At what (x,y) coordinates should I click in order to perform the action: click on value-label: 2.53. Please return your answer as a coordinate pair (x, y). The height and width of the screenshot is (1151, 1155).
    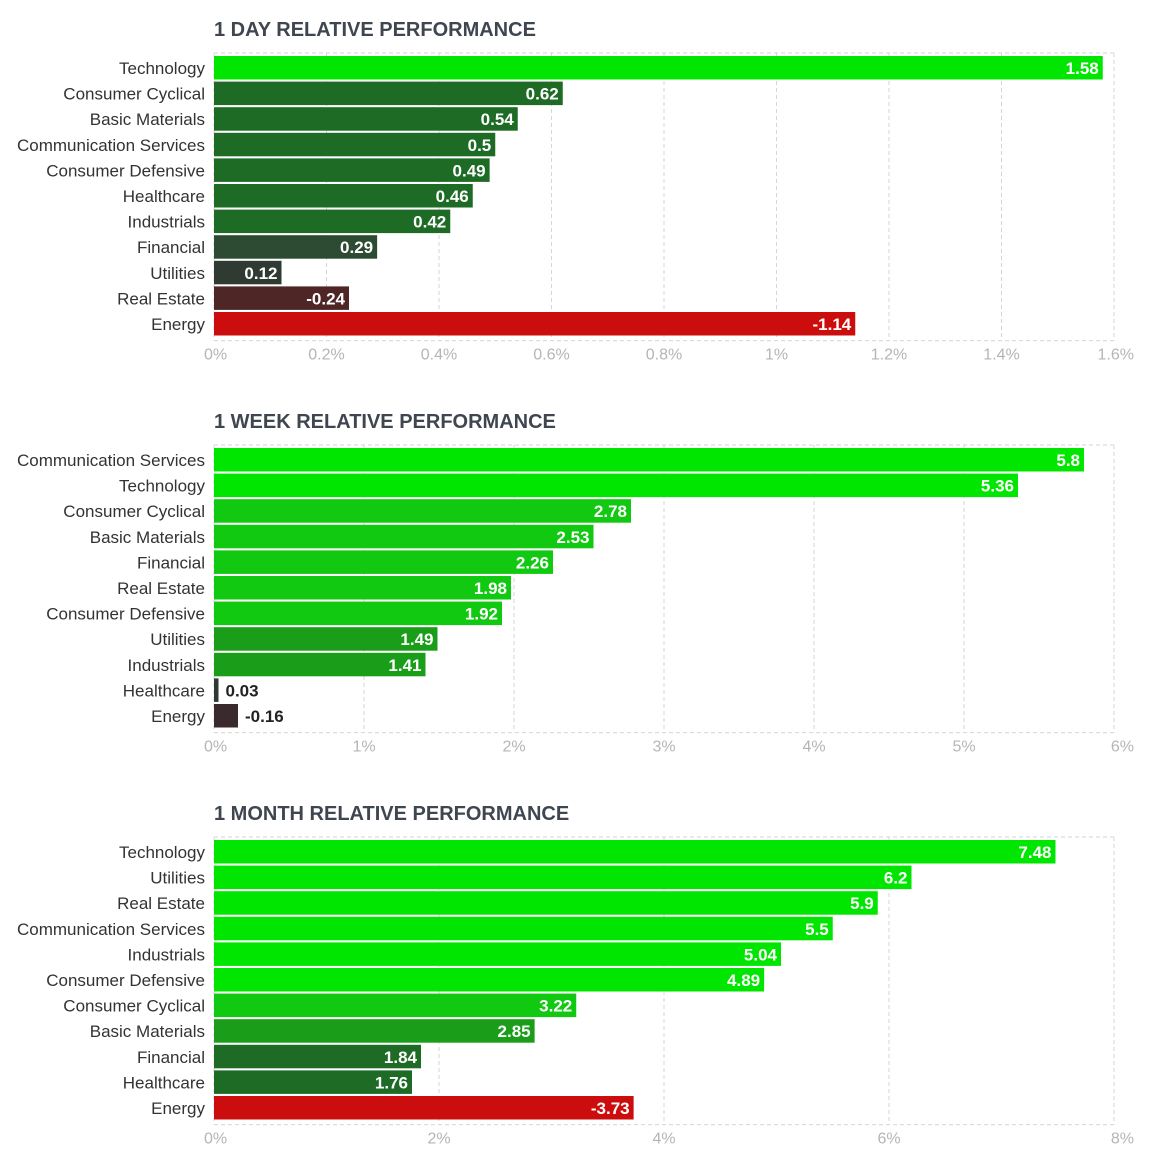
    Looking at the image, I should click on (572, 537).